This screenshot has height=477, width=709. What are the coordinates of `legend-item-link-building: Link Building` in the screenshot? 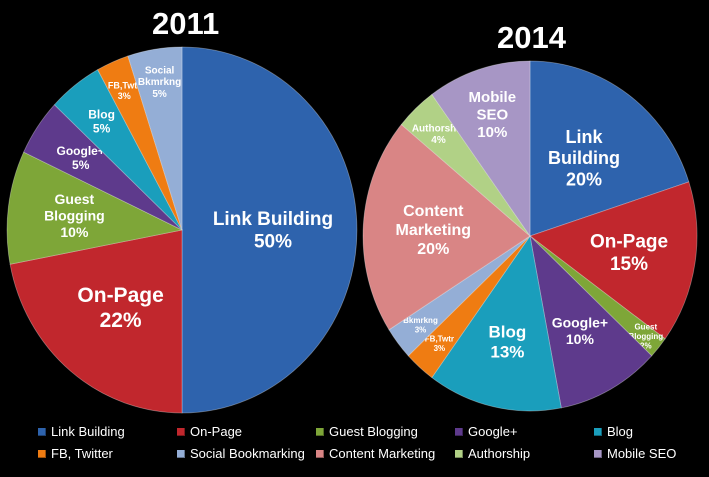 It's located at (81, 431).